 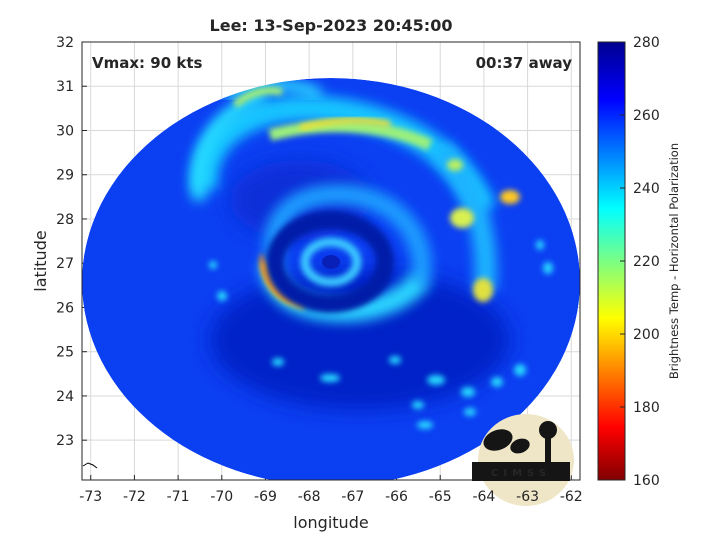 What do you see at coordinates (178, 497) in the screenshot?
I see `x-tick-label: -71` at bounding box center [178, 497].